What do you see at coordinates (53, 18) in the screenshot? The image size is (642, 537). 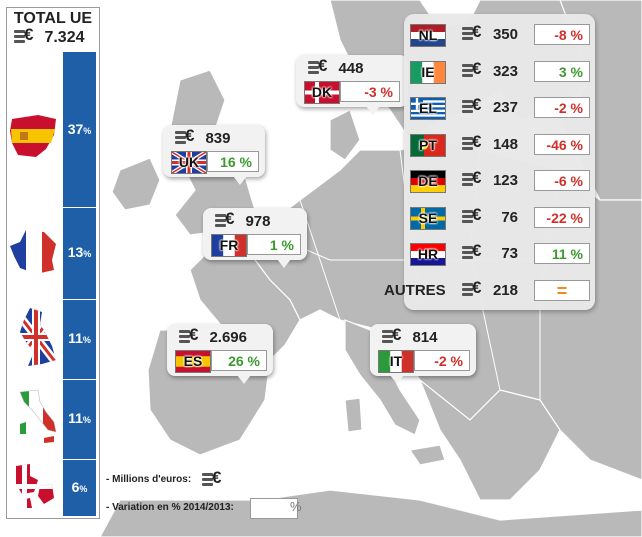 I see `total-label: TOTAL UE` at bounding box center [53, 18].